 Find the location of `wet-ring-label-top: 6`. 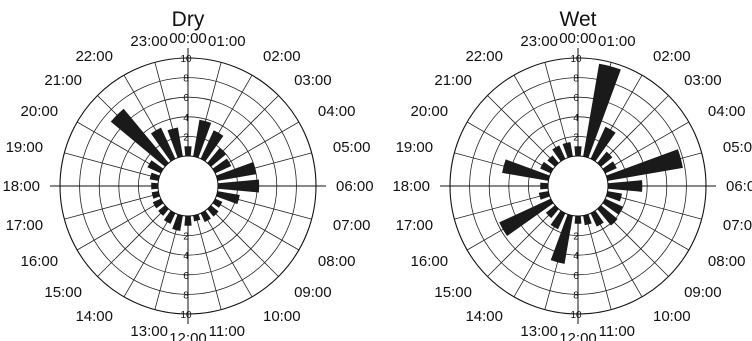

wet-ring-label-top: 6 is located at coordinates (576, 98).